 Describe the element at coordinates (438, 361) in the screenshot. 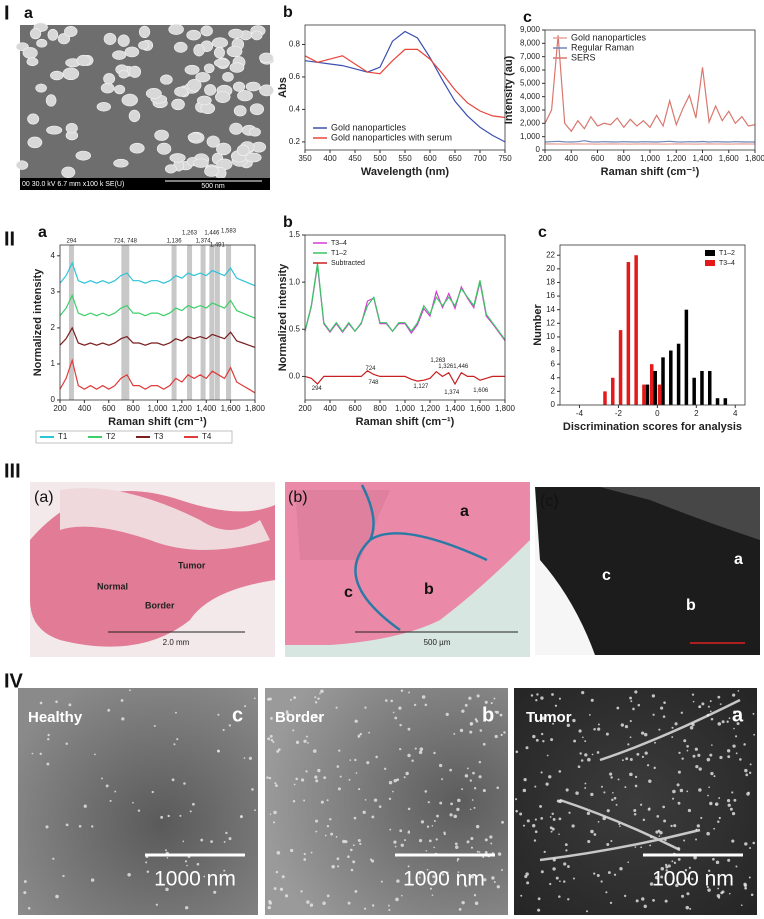

I see `peak-label: 1,263` at that location.